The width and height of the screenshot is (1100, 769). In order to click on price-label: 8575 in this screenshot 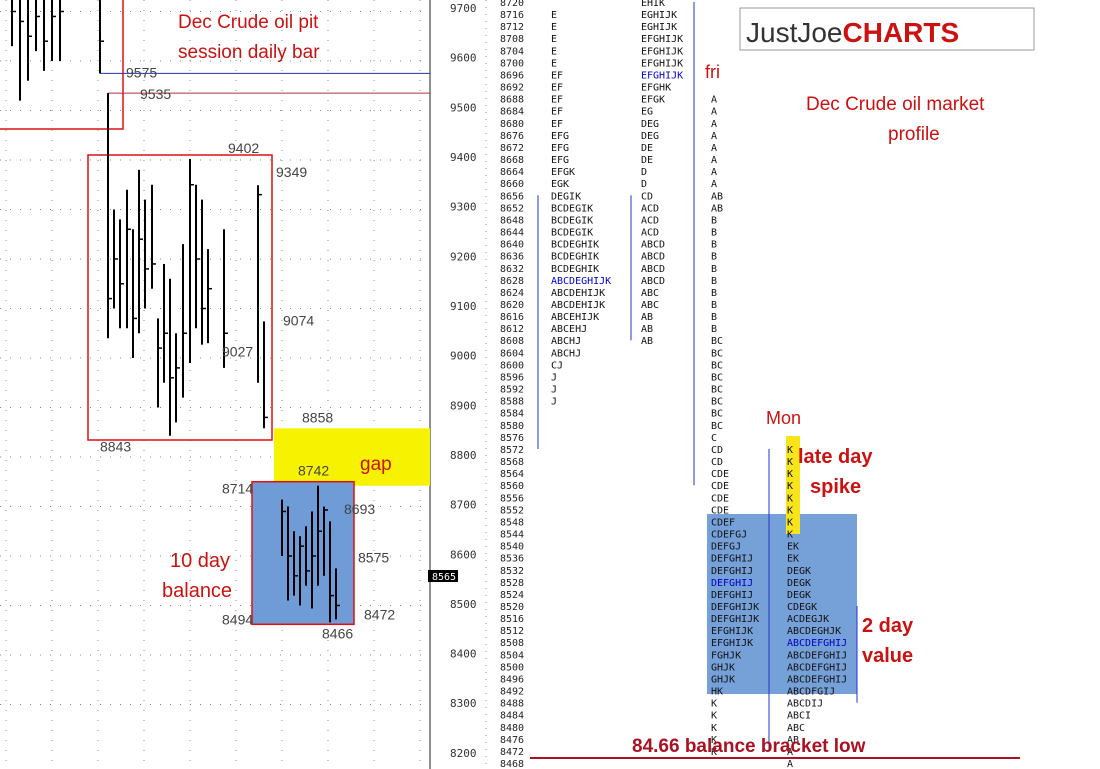, I will do `click(373, 557)`.